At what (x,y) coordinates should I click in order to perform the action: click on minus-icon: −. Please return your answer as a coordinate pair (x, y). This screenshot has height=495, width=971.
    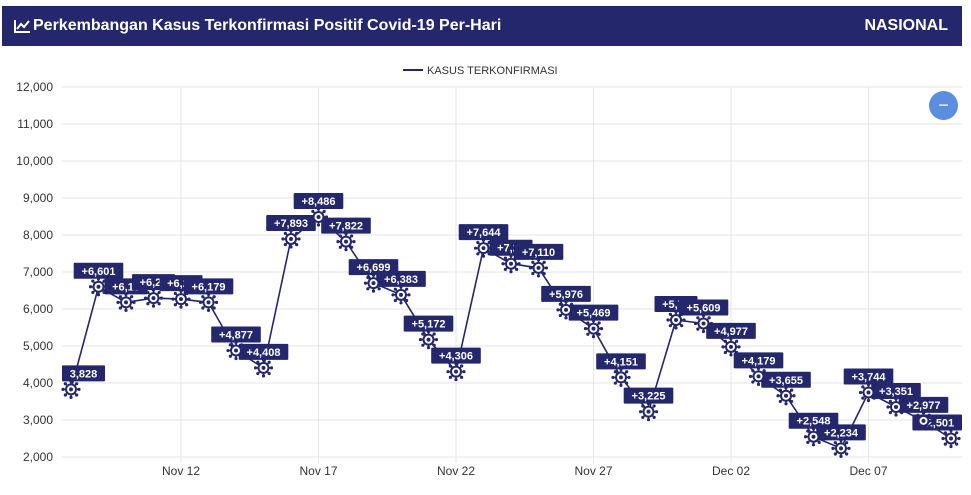
    Looking at the image, I should click on (943, 105).